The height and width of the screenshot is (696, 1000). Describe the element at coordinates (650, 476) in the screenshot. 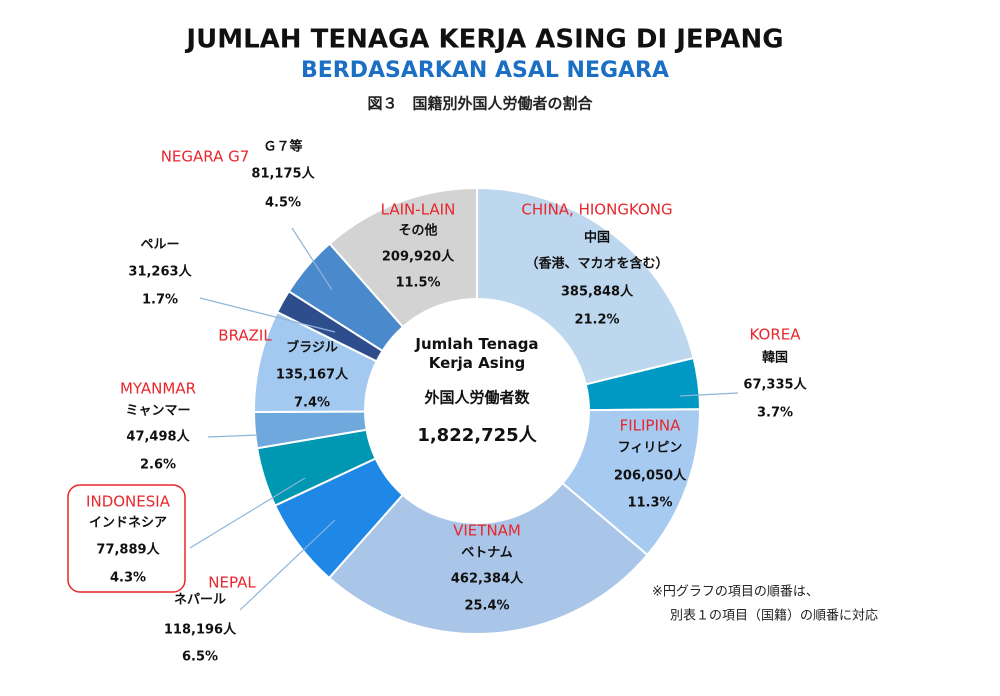

I see `count-label: 206,050人` at that location.